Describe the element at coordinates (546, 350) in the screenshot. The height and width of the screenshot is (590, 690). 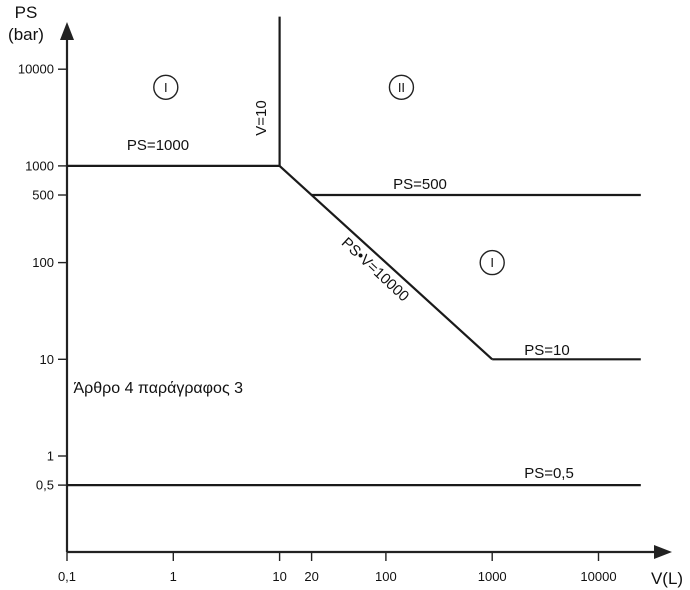
I see `series-label: PS=10` at that location.